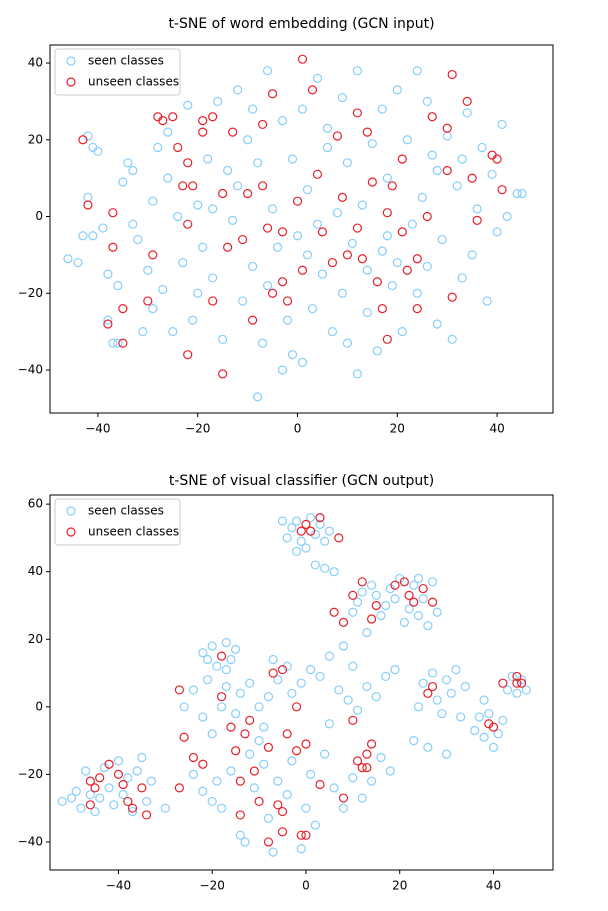 This screenshot has width=608, height=911. Describe the element at coordinates (39, 216) in the screenshot. I see `y-tick-label: 0` at that location.